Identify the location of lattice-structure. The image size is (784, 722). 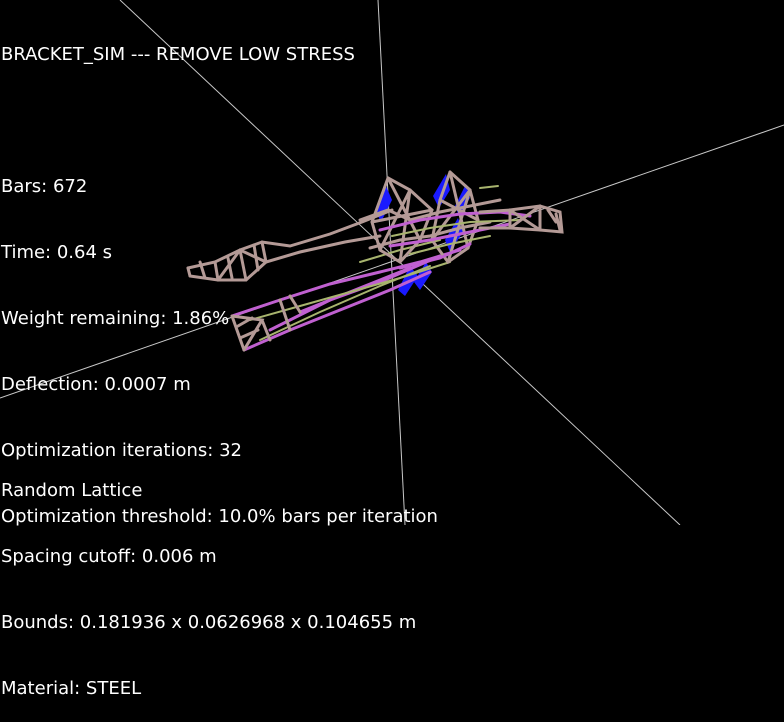
(375, 261).